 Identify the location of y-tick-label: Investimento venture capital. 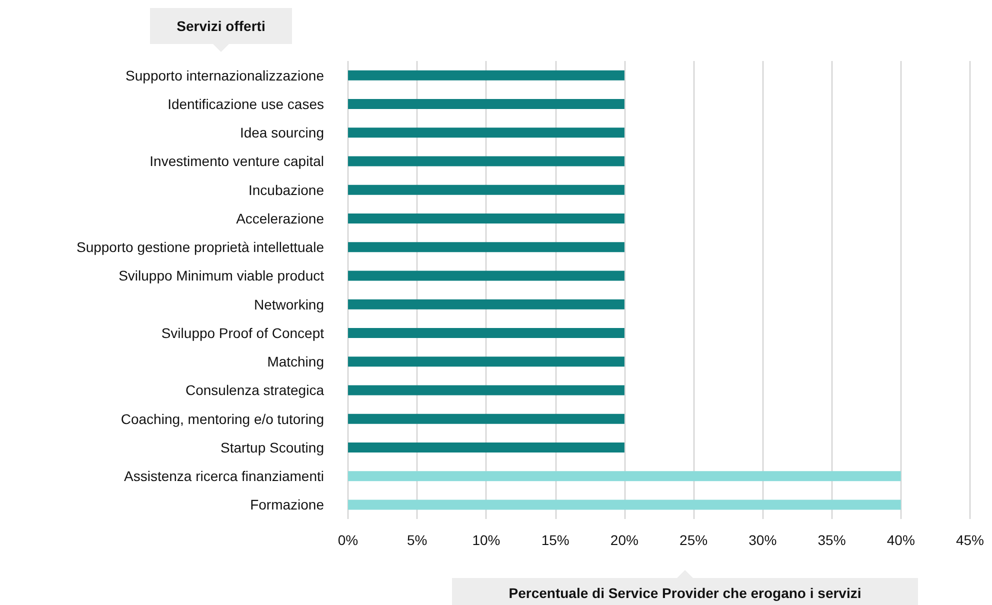
(237, 161).